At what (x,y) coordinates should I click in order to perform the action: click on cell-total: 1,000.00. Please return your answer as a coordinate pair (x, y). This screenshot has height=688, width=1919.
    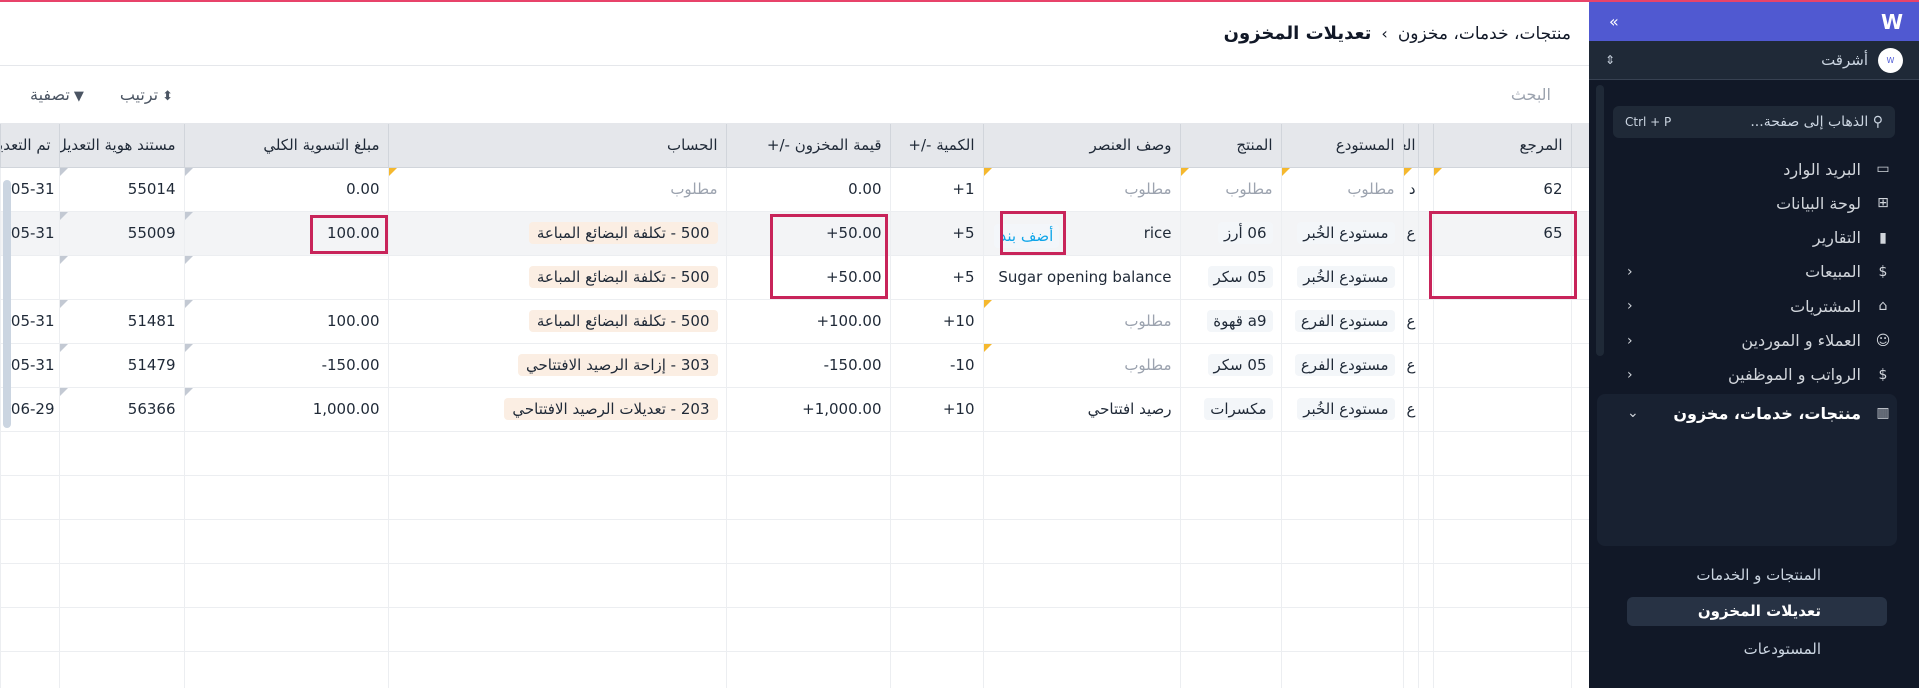
    Looking at the image, I should click on (285, 409).